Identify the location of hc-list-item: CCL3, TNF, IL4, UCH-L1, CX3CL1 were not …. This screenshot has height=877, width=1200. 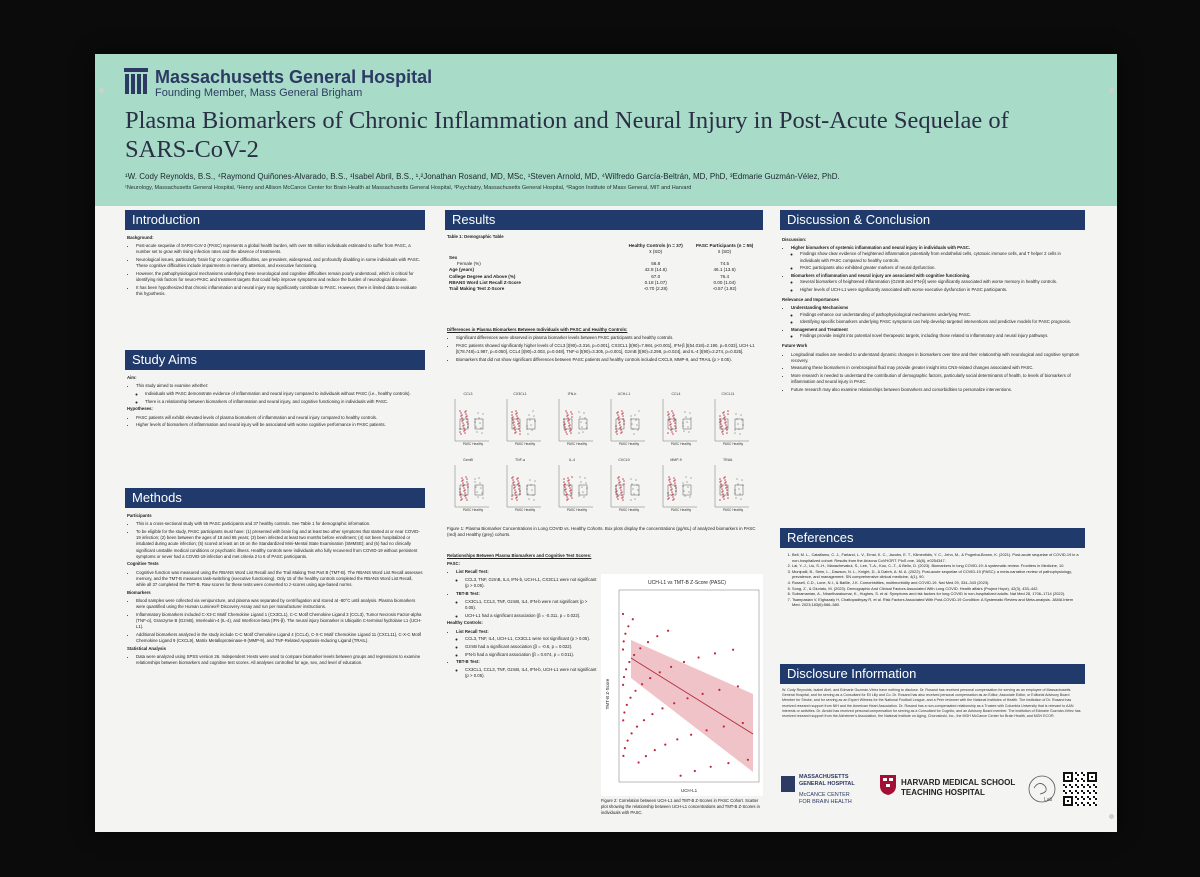
(531, 639).